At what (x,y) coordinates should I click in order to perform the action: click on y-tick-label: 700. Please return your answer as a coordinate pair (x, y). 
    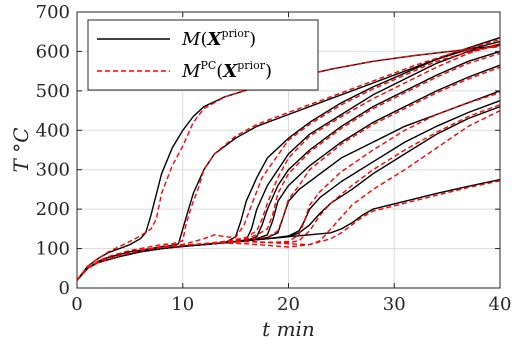
    Looking at the image, I should click on (53, 12).